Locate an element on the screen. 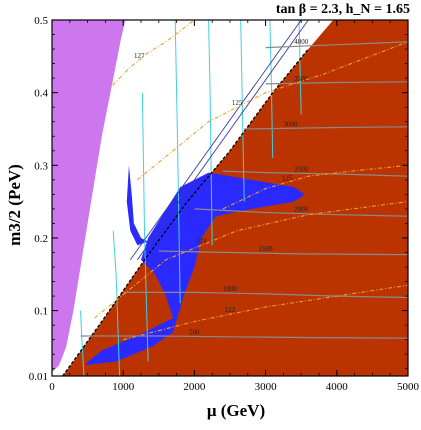  contour-label-8: 127 is located at coordinates (139, 56).